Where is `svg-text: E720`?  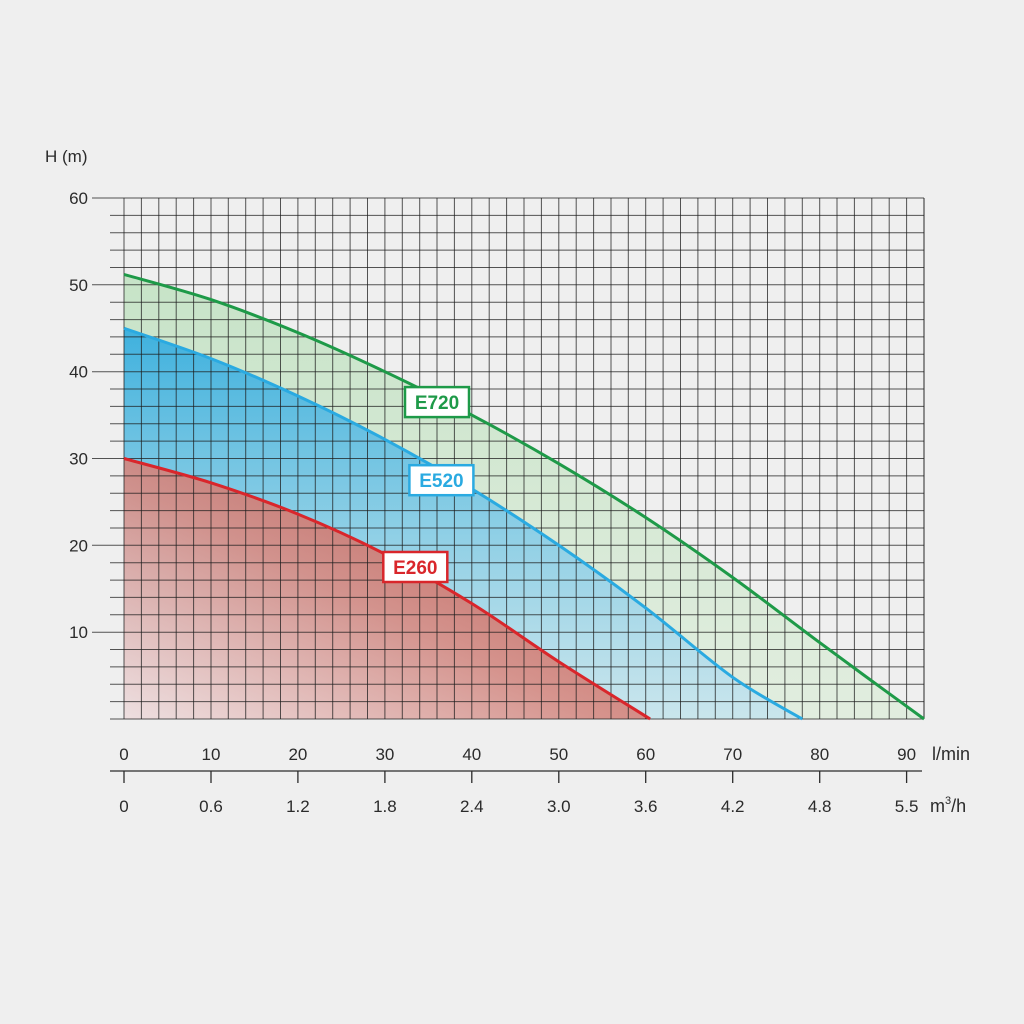
svg-text: E720 is located at coordinates (437, 403).